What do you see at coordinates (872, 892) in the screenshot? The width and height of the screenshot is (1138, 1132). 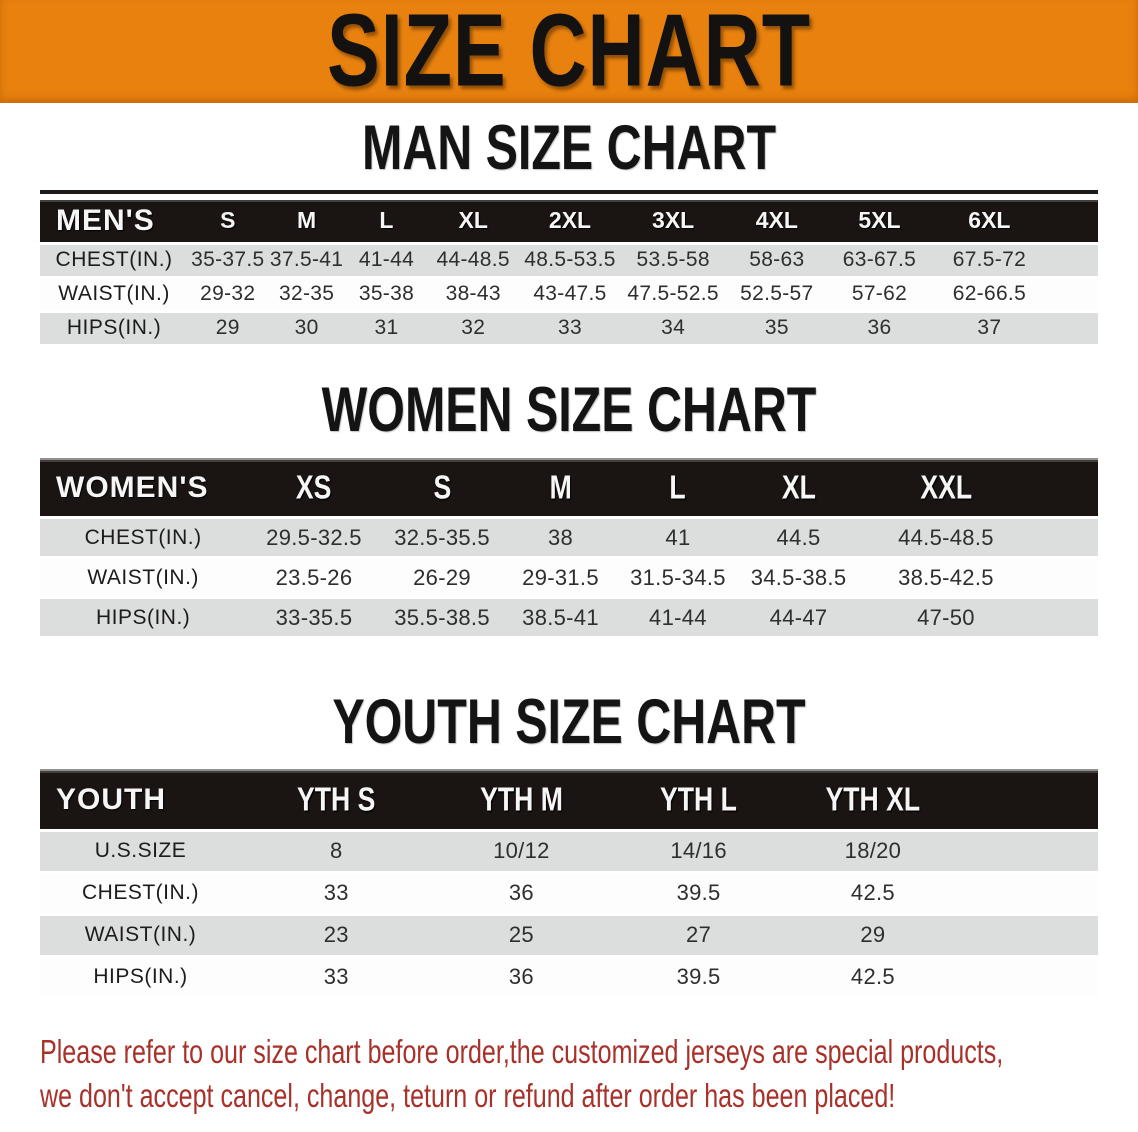 I see `youth-chest-xl: 42.5` at bounding box center [872, 892].